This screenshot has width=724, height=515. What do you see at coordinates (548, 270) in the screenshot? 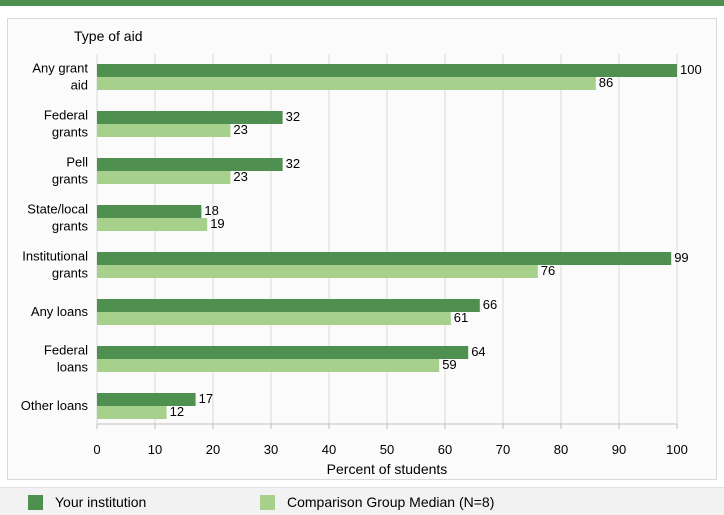
I see `data-label: 76` at bounding box center [548, 270].